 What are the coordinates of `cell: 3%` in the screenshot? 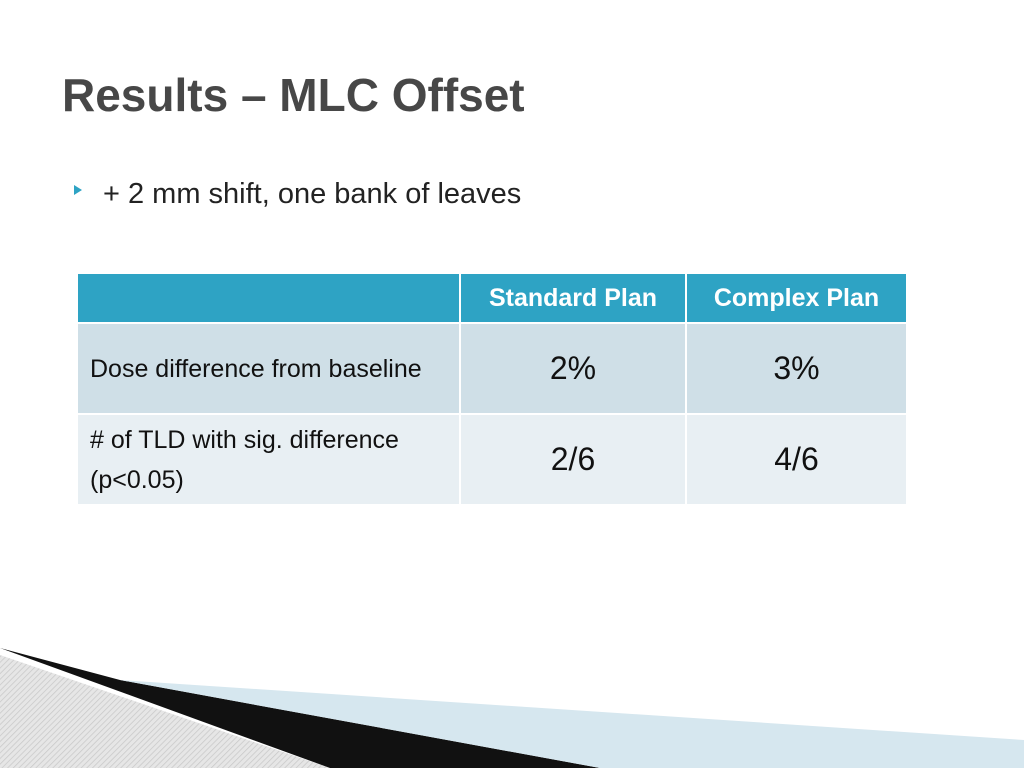 It's located at (796, 368).